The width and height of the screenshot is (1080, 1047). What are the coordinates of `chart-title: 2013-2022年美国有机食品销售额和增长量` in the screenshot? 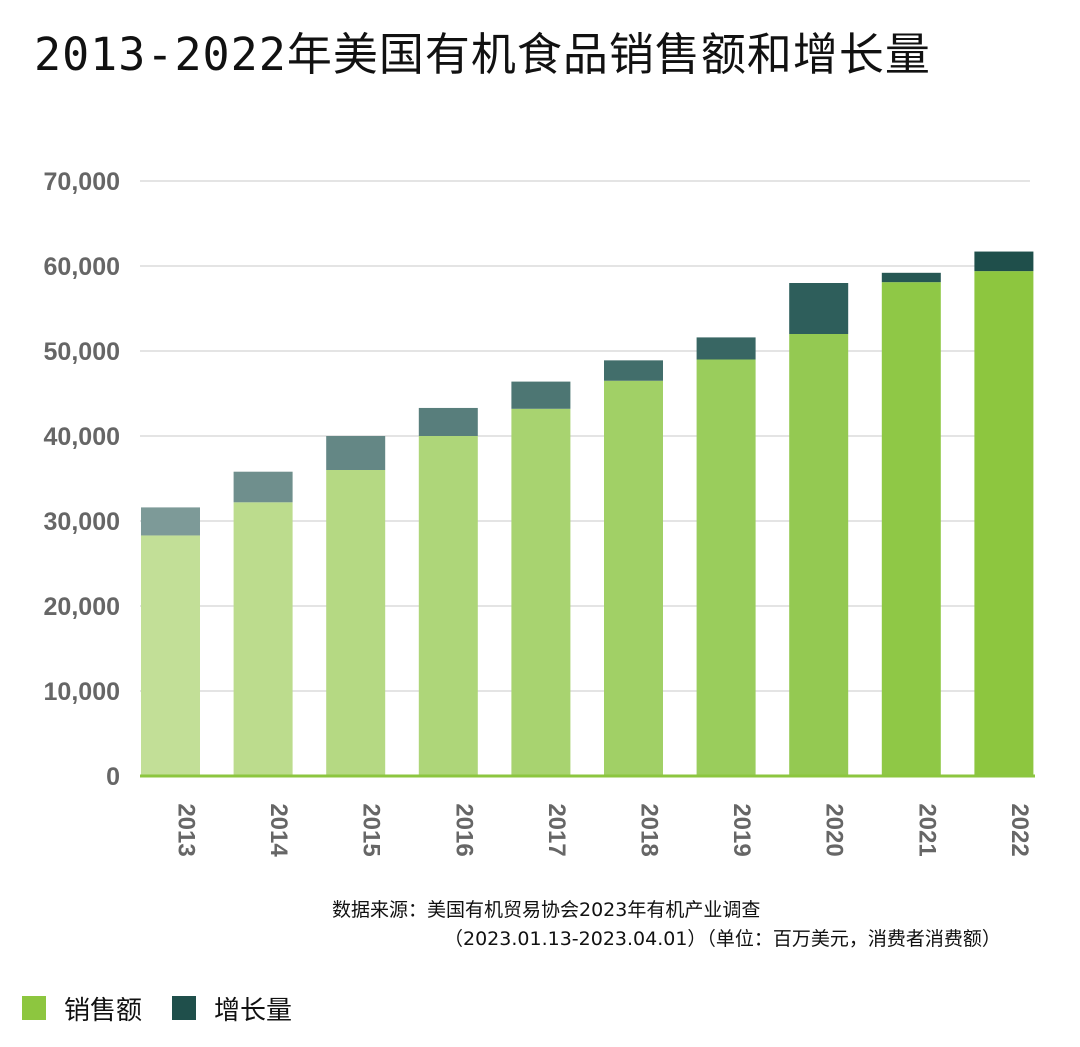 It's located at (482, 54).